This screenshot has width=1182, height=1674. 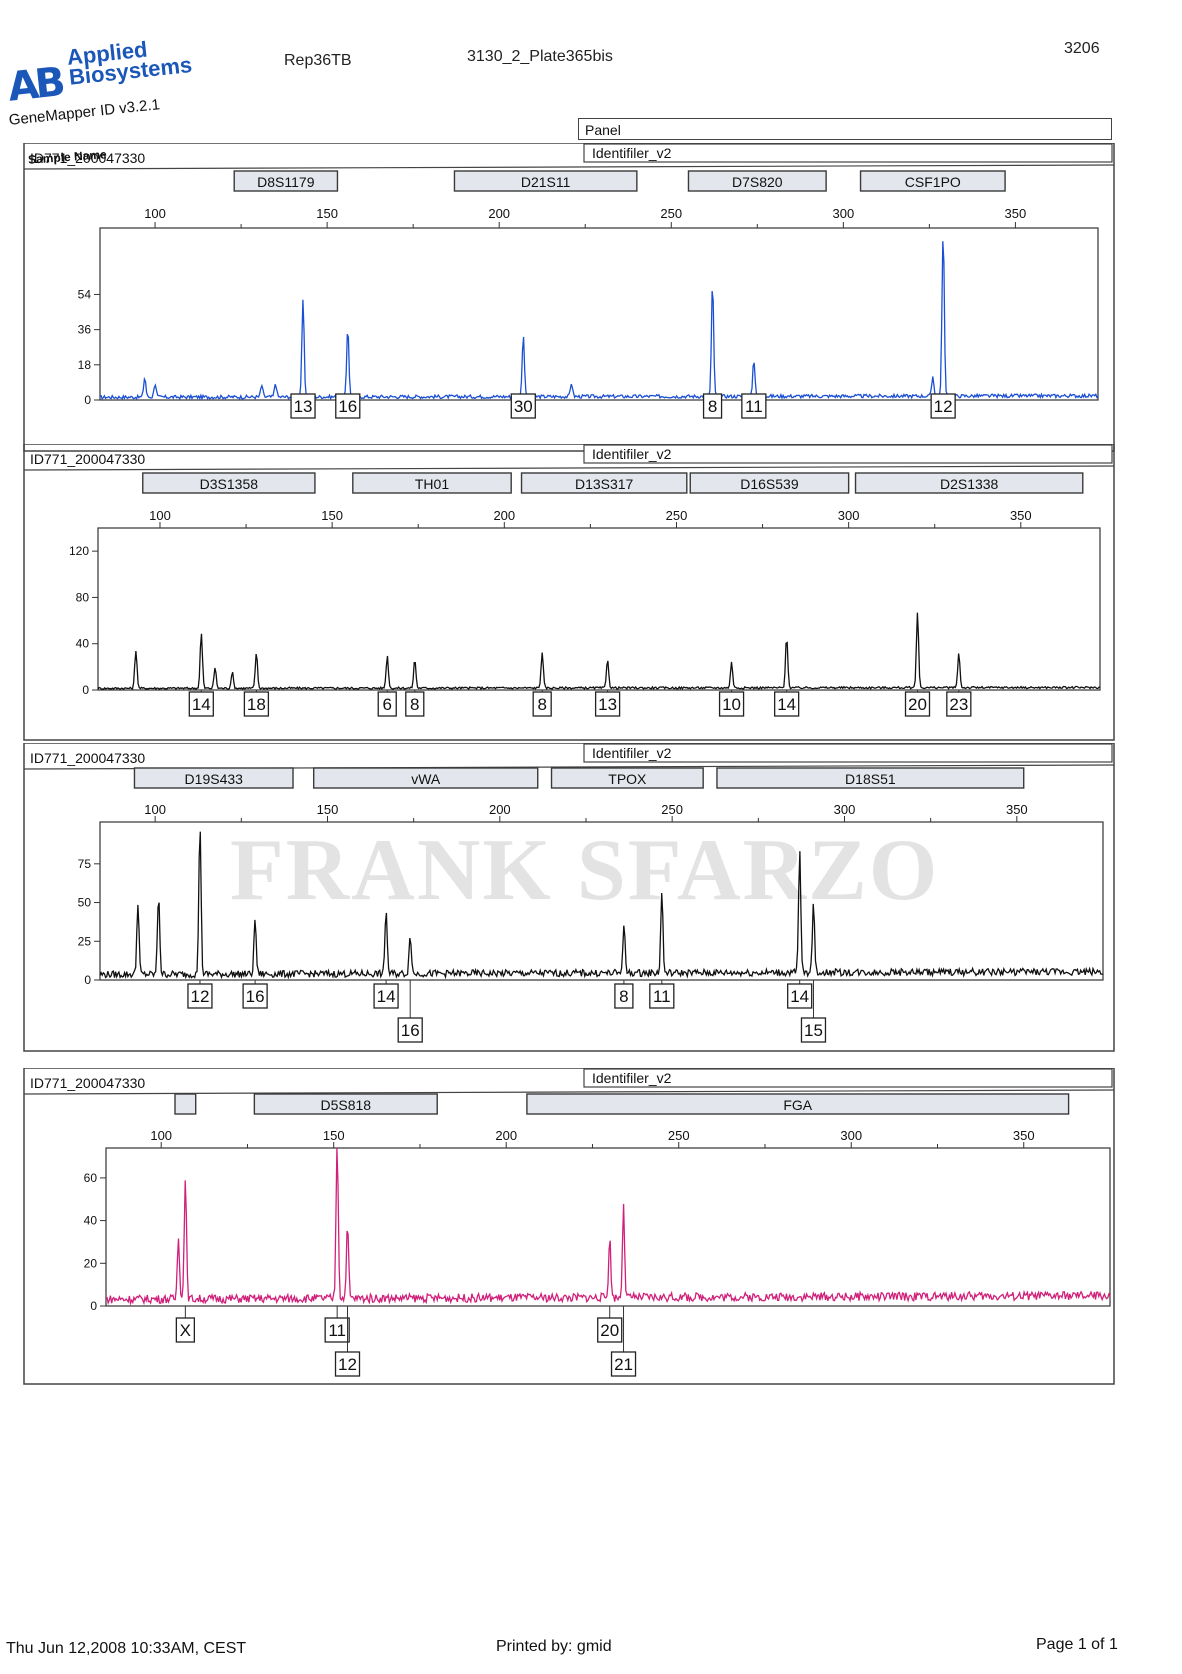 I want to click on allele-call: 30, so click(x=523, y=406).